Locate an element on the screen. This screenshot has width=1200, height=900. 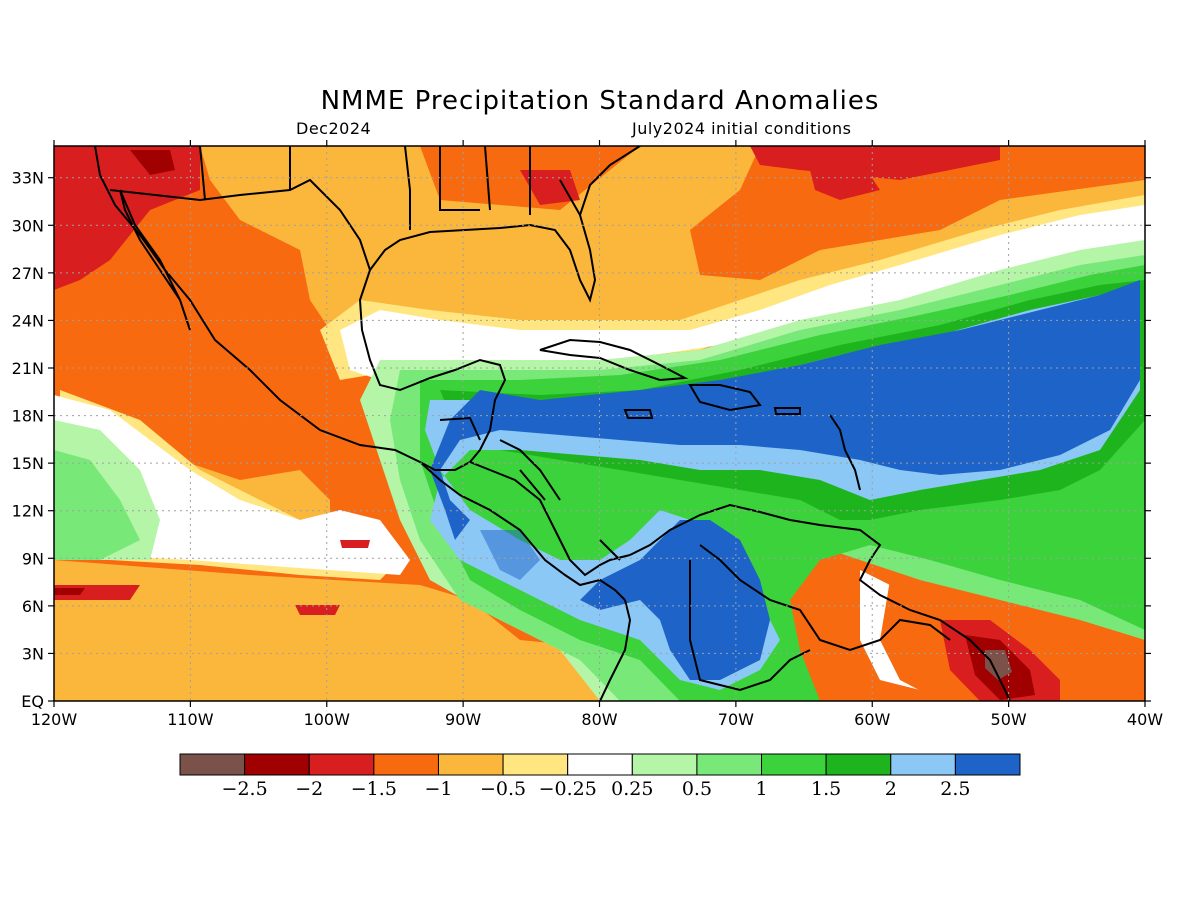
border-south-america is located at coordinates (820, 618).